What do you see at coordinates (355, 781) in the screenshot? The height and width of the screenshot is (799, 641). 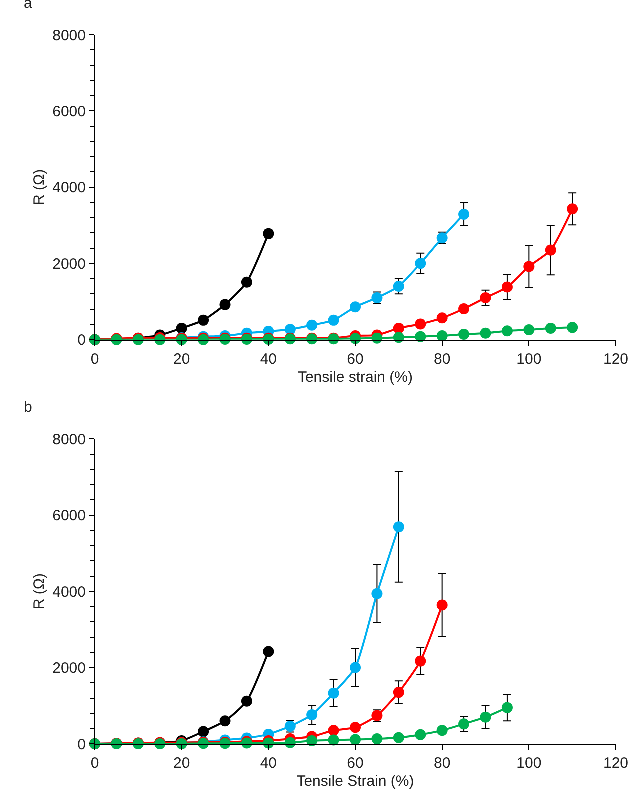 I see `x-axis-title: Tensile Strain (%)` at bounding box center [355, 781].